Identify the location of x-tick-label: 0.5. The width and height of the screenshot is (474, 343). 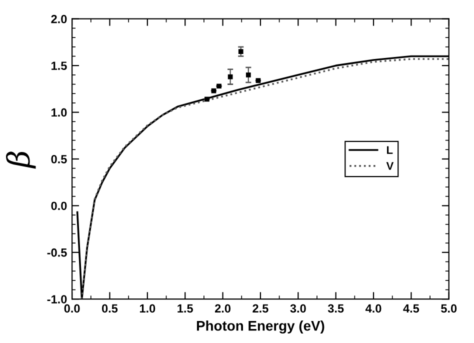
(110, 308).